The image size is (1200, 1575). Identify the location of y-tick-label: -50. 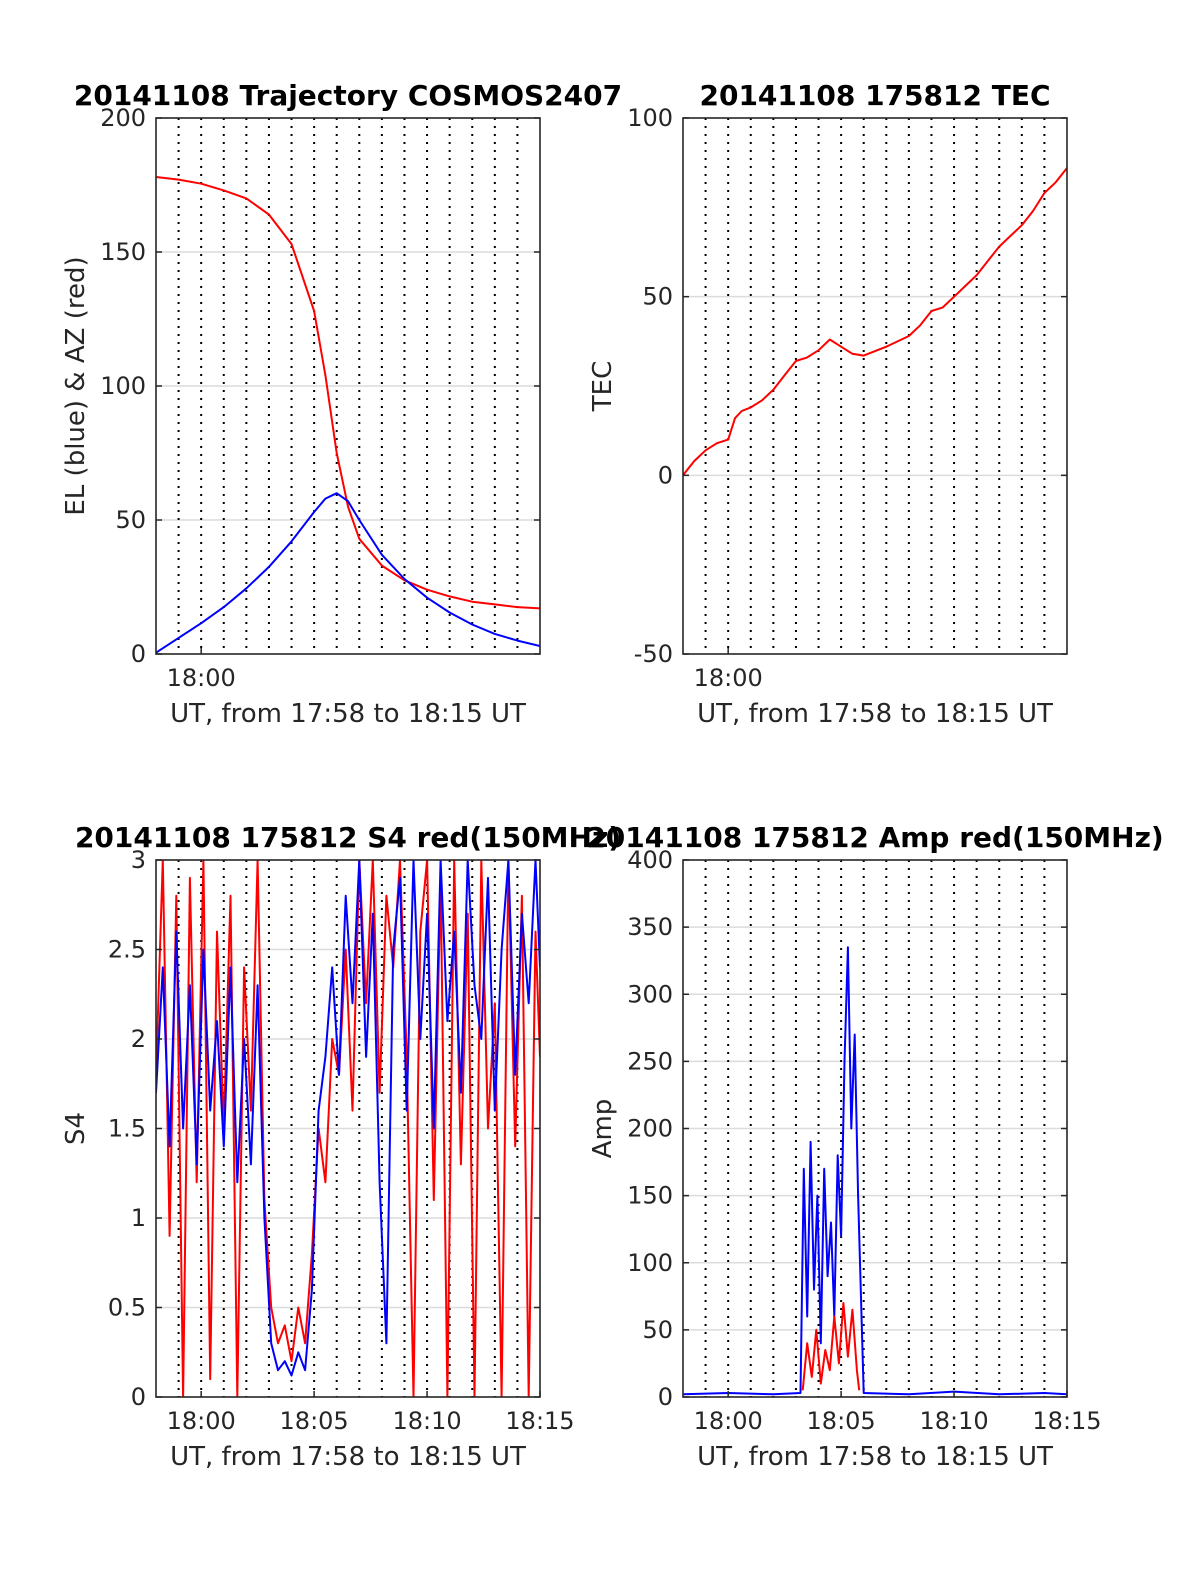
(653, 654).